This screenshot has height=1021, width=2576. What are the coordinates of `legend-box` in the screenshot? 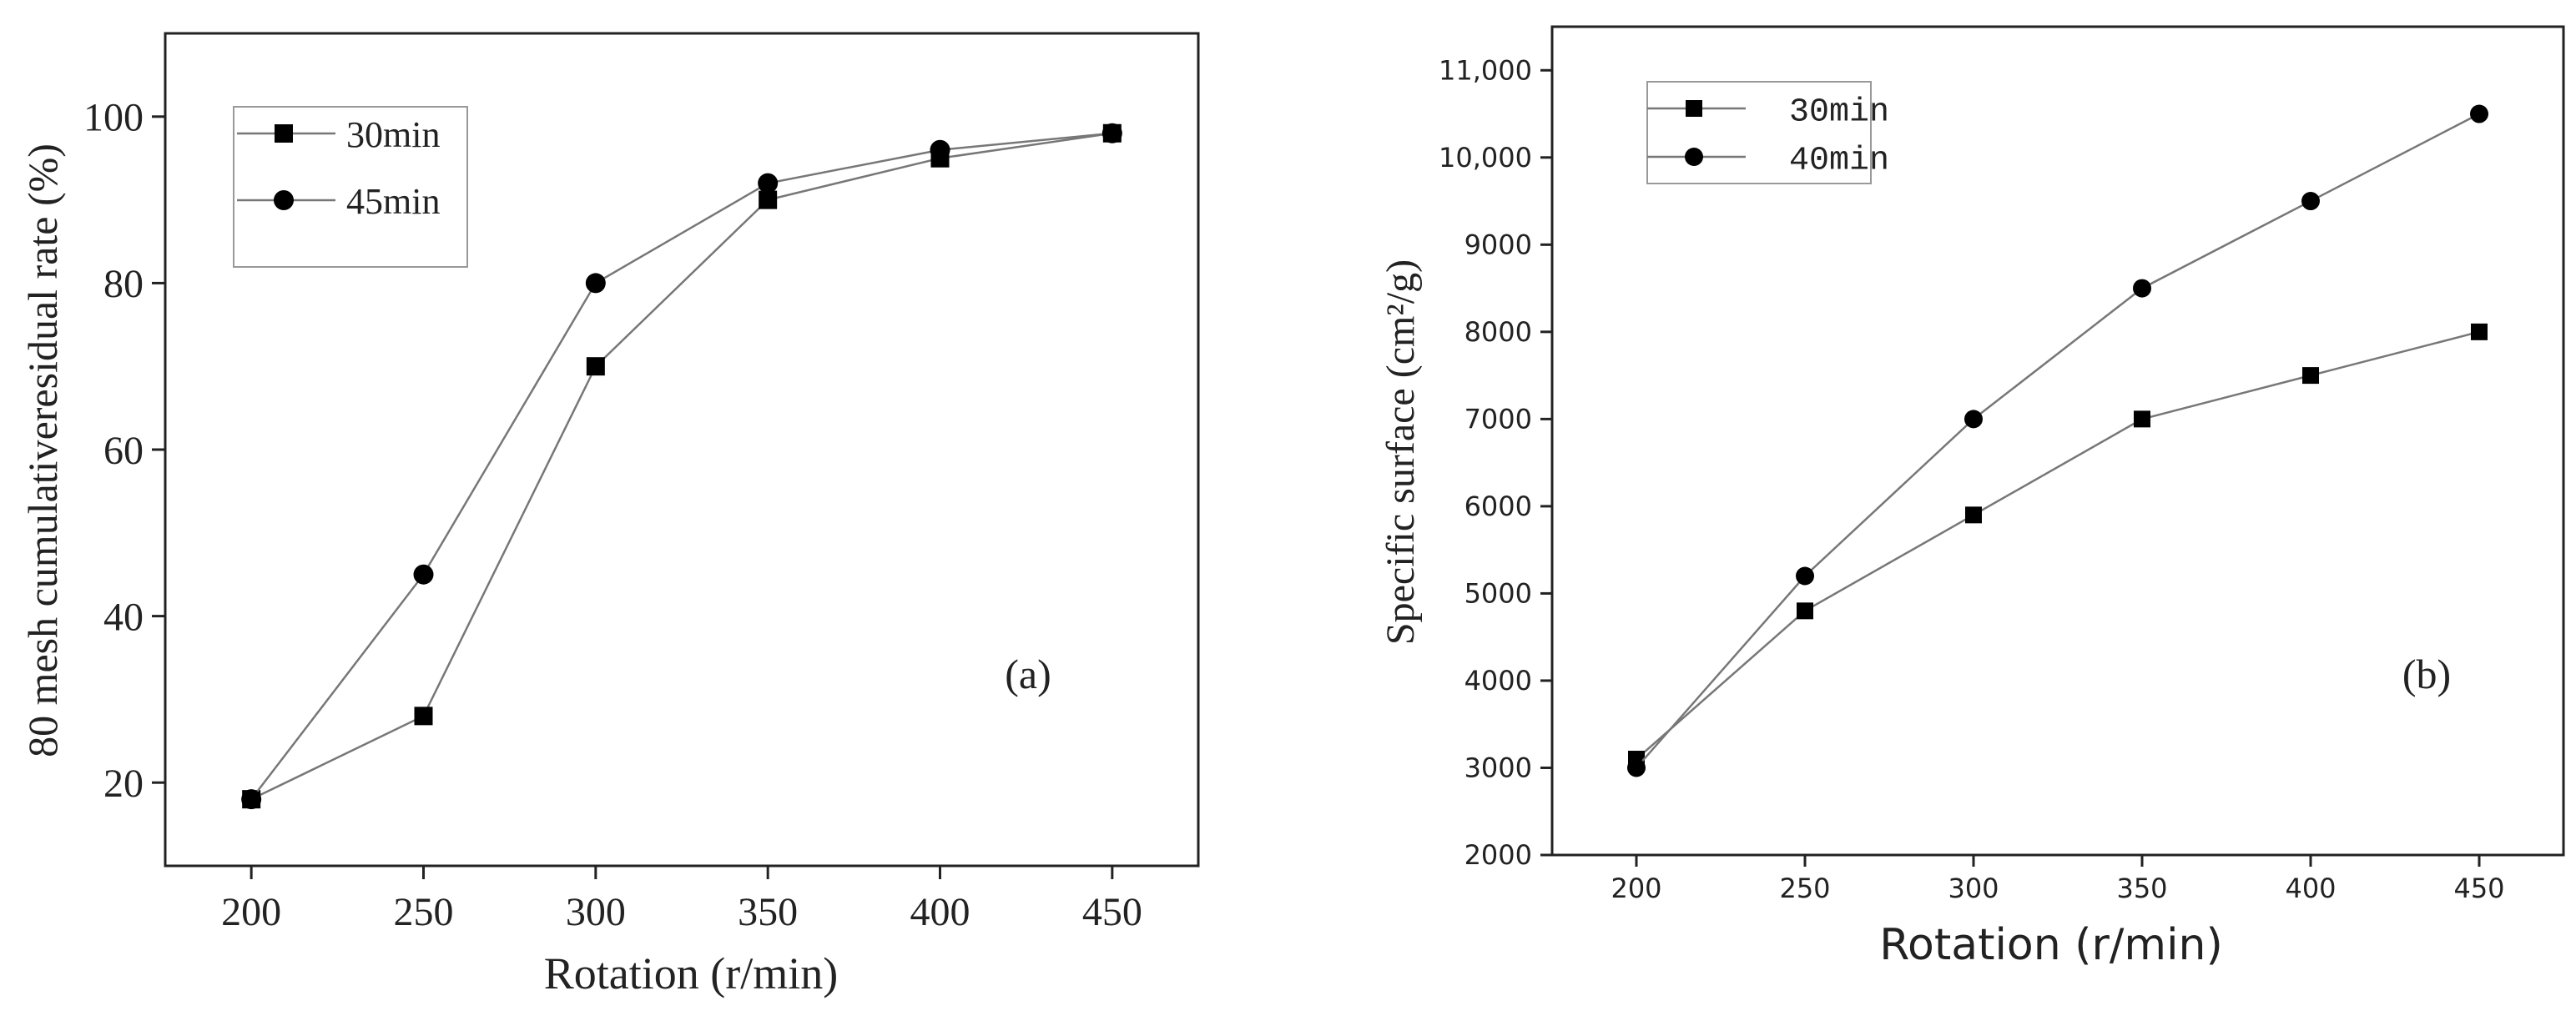 It's located at (1759, 132).